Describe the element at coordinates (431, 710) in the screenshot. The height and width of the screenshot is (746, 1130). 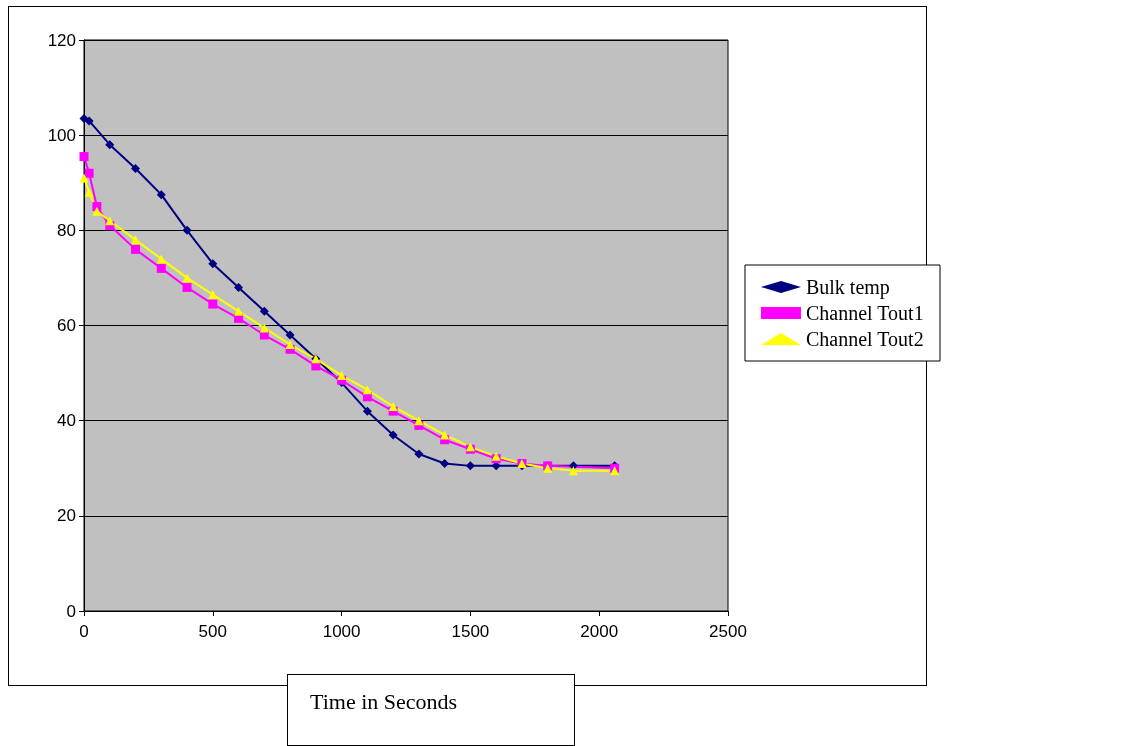
I see `x-axis-title: Time in Seconds` at that location.